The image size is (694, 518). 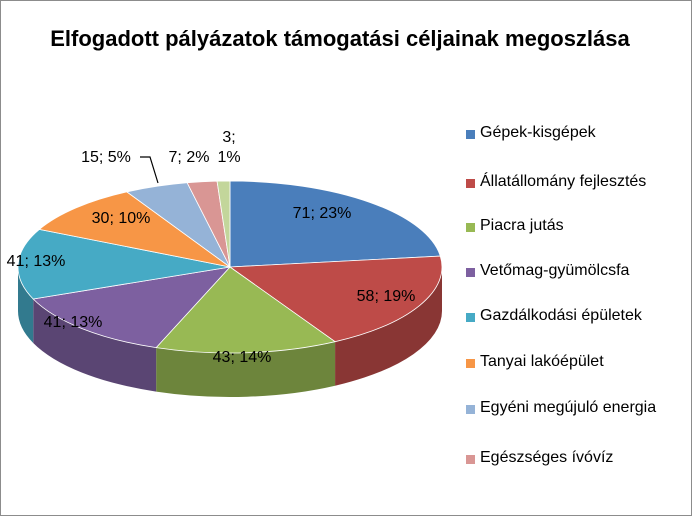 I want to click on legend-label: Gazdálkodási épületek, so click(x=561, y=315).